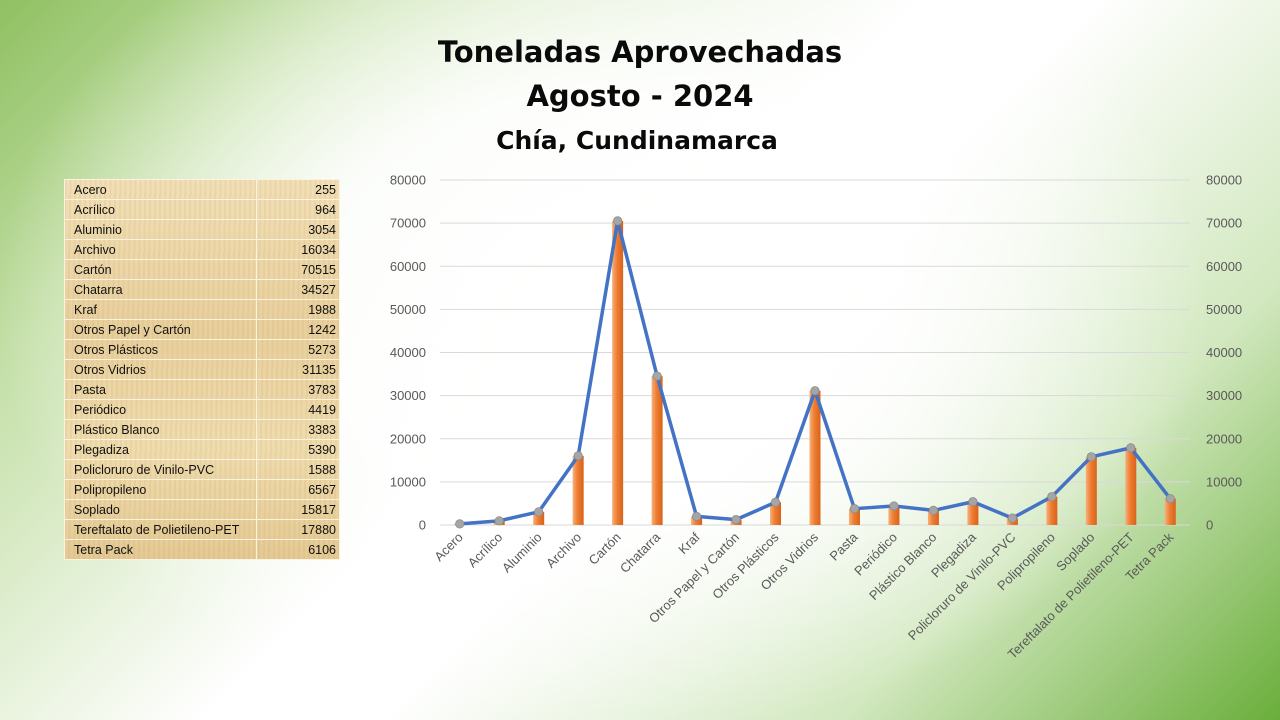 The width and height of the screenshot is (1280, 720). What do you see at coordinates (298, 549) in the screenshot?
I see `table-cell-value: 6106` at bounding box center [298, 549].